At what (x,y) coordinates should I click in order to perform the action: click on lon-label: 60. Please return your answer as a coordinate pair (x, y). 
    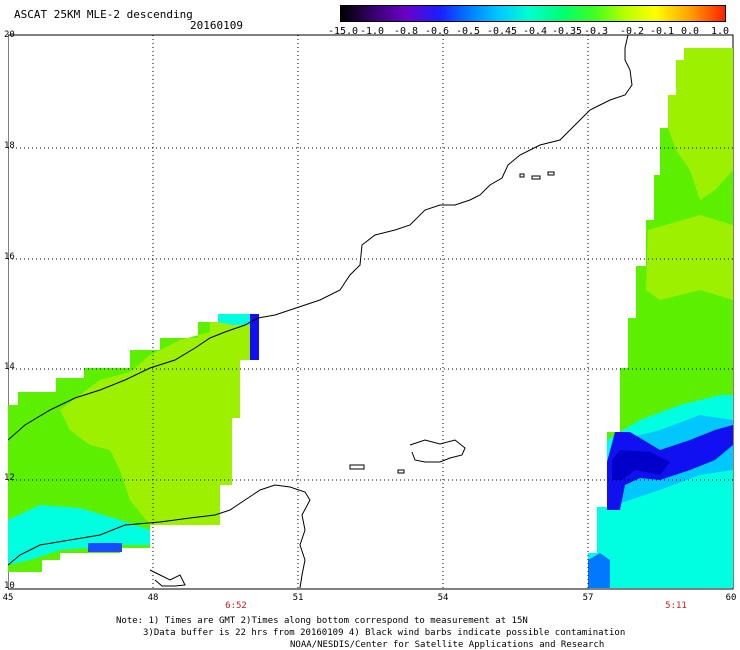
    Looking at the image, I should click on (731, 598).